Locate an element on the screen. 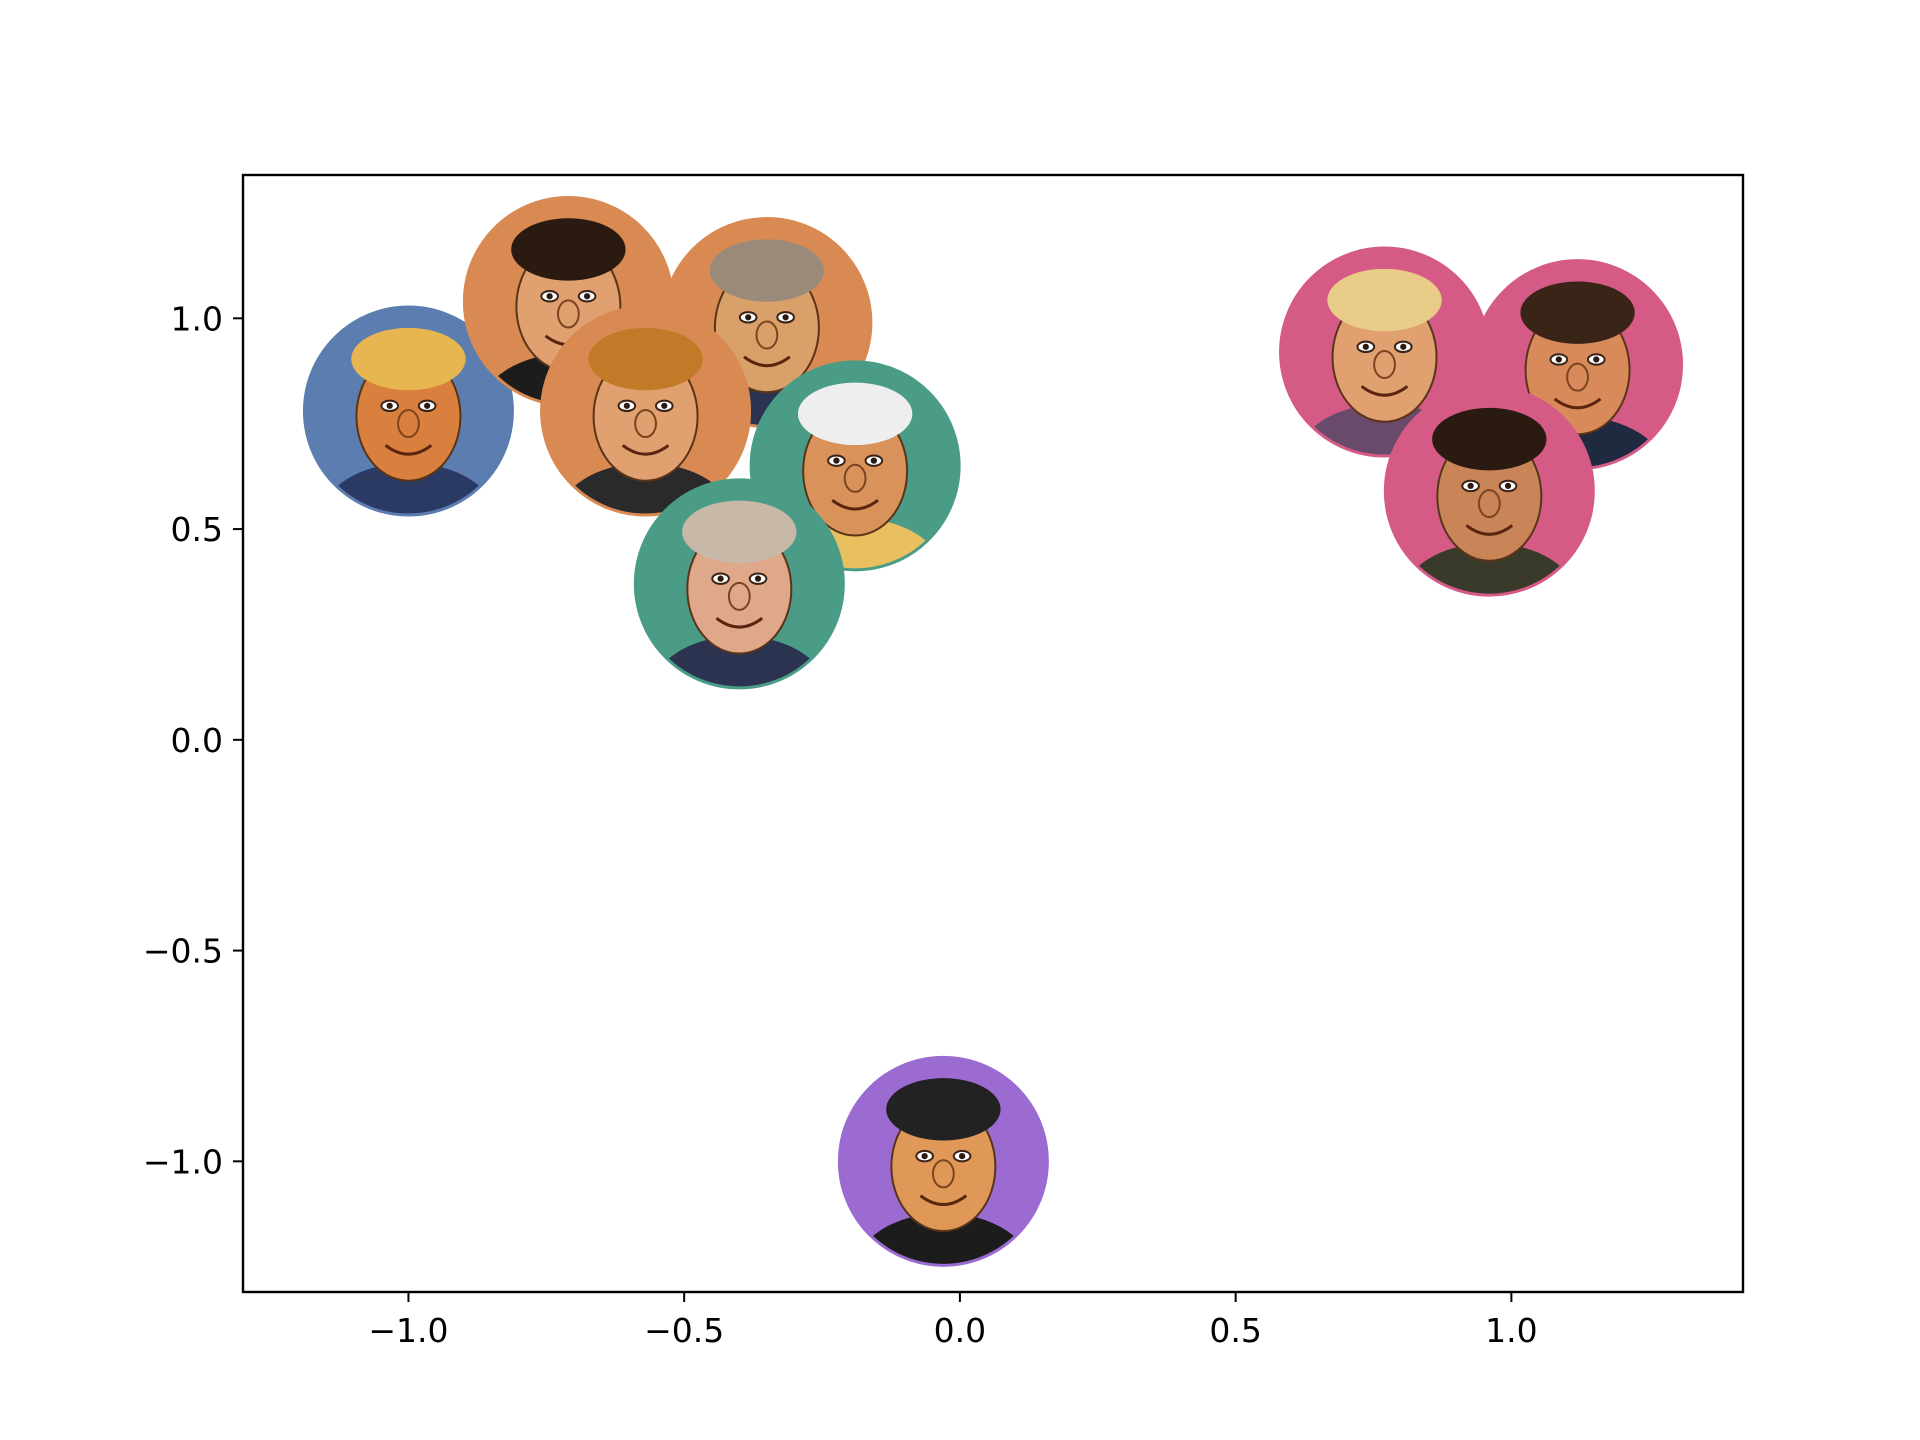 Image resolution: width=1920 pixels, height=1440 pixels. x-tick-label: −0.5 is located at coordinates (684, 1330).